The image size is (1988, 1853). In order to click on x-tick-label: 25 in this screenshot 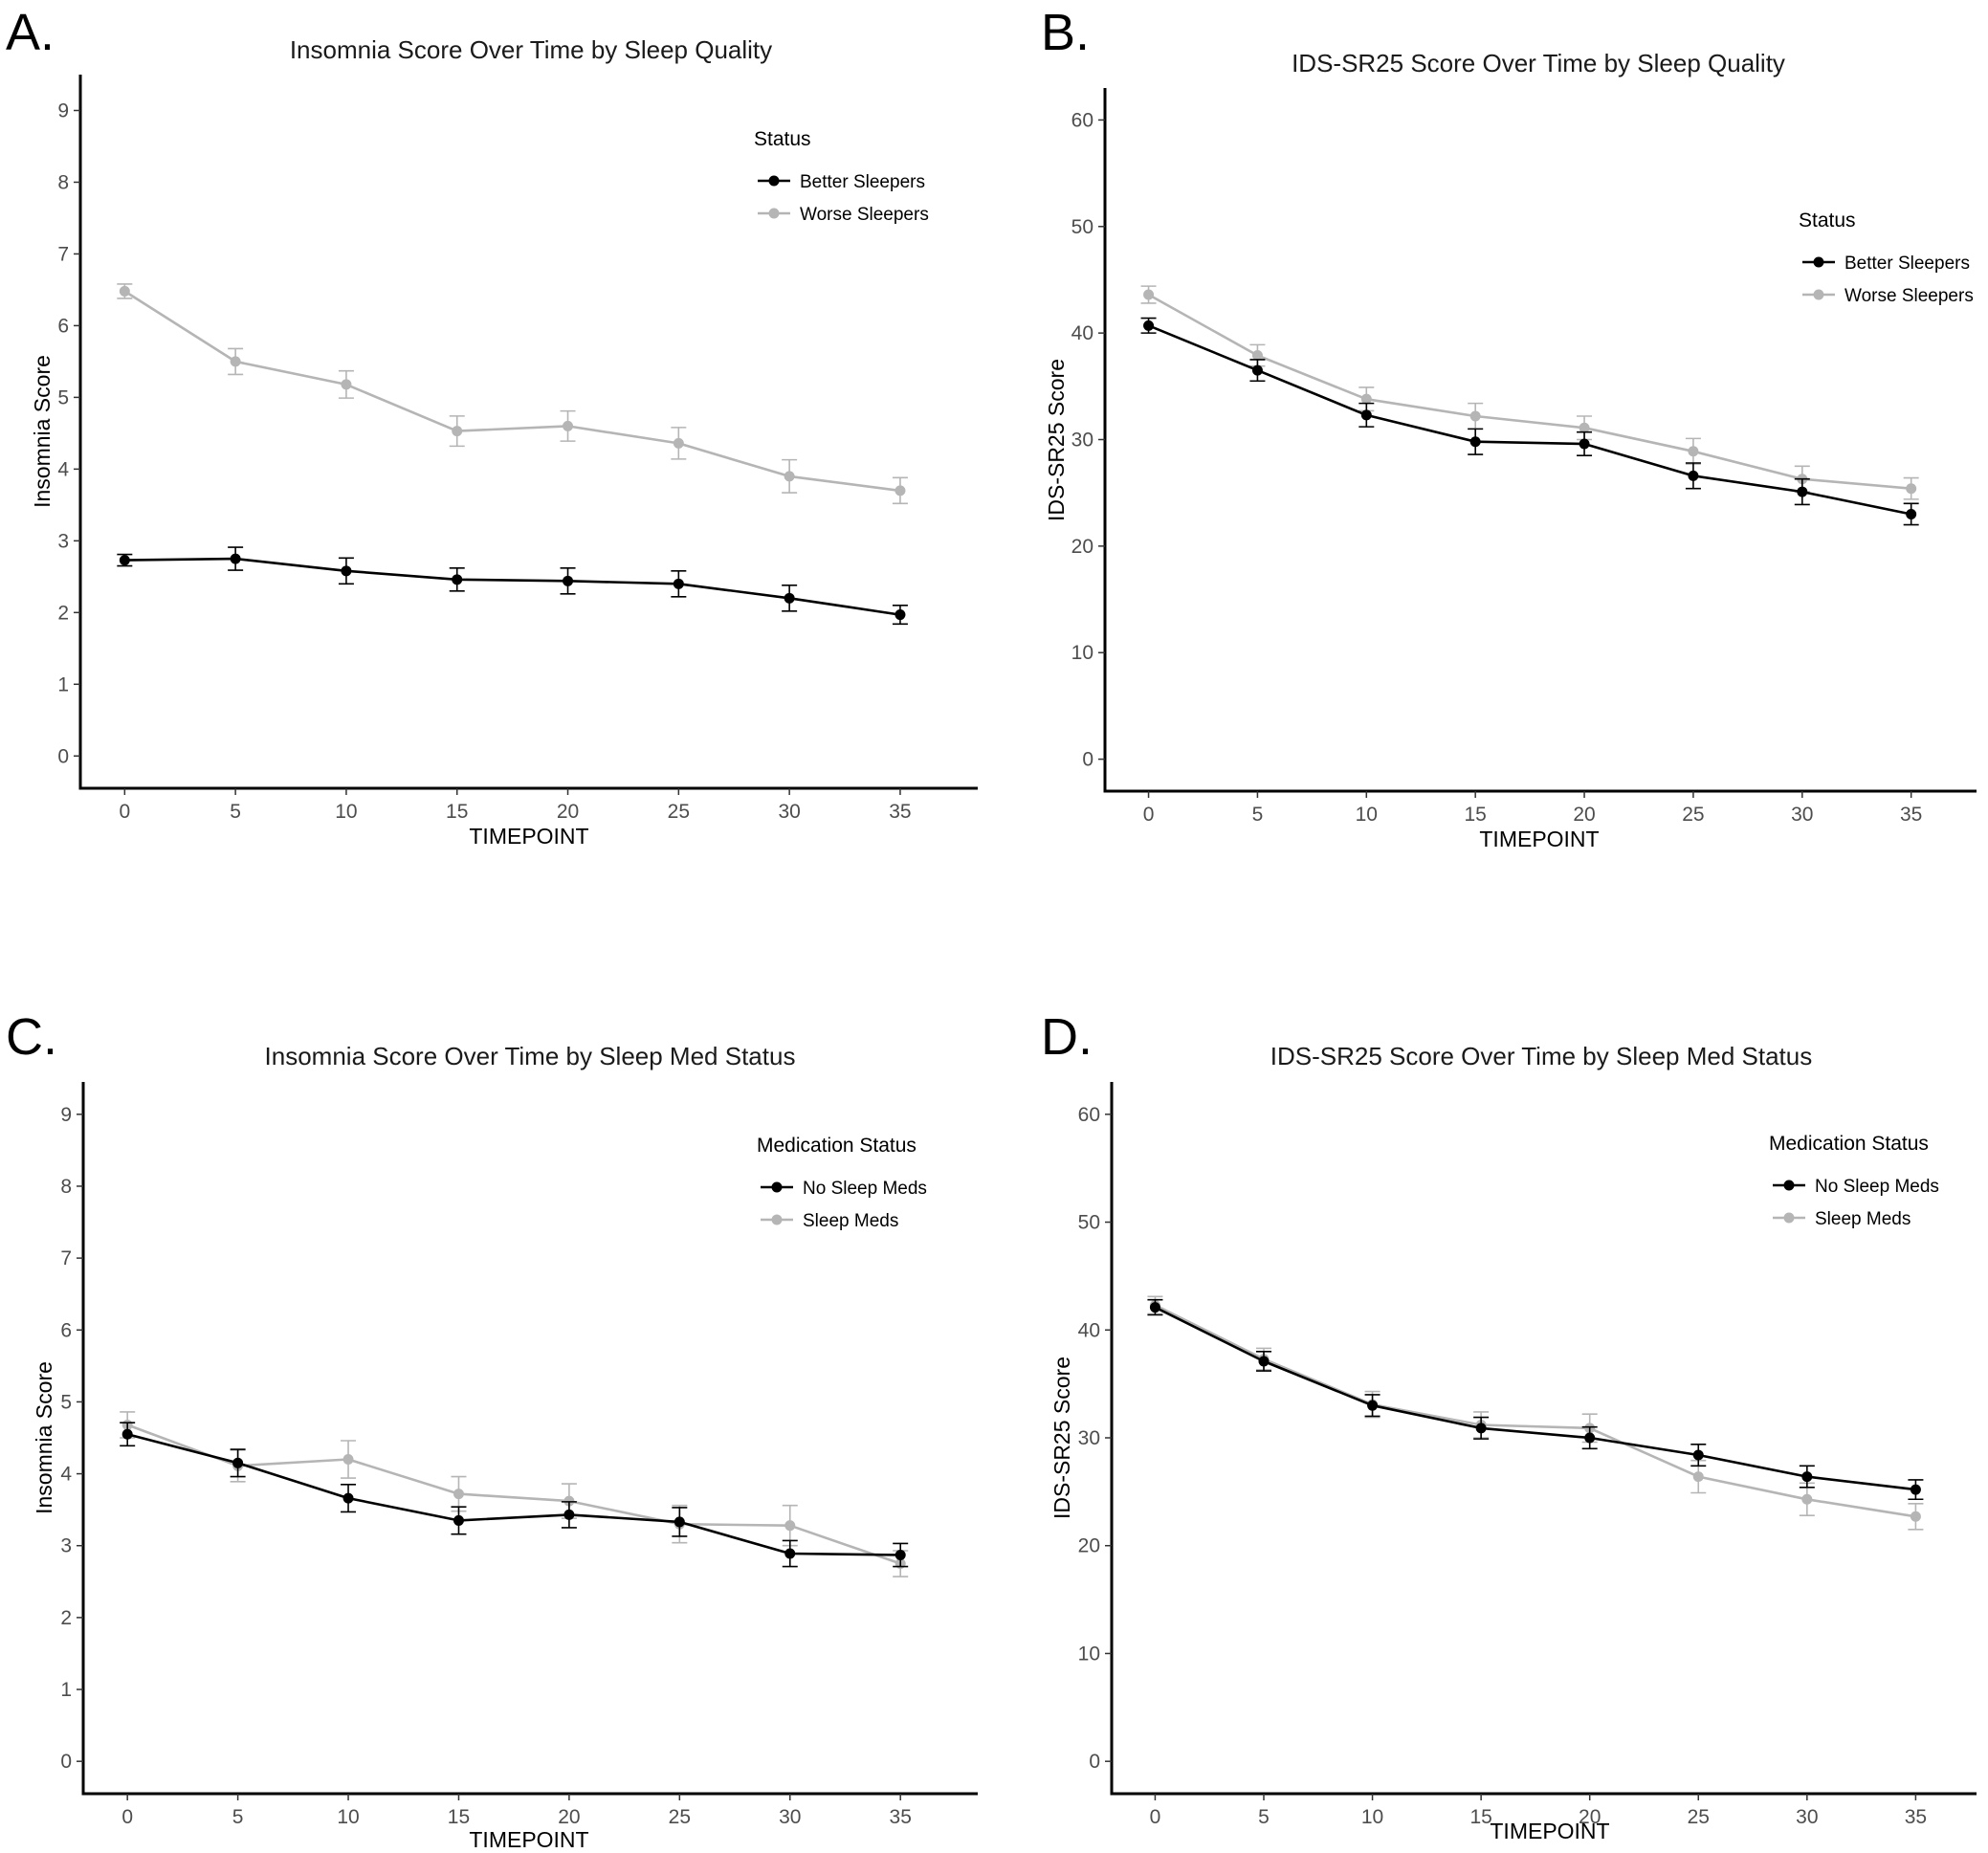, I will do `click(1699, 1817)`.